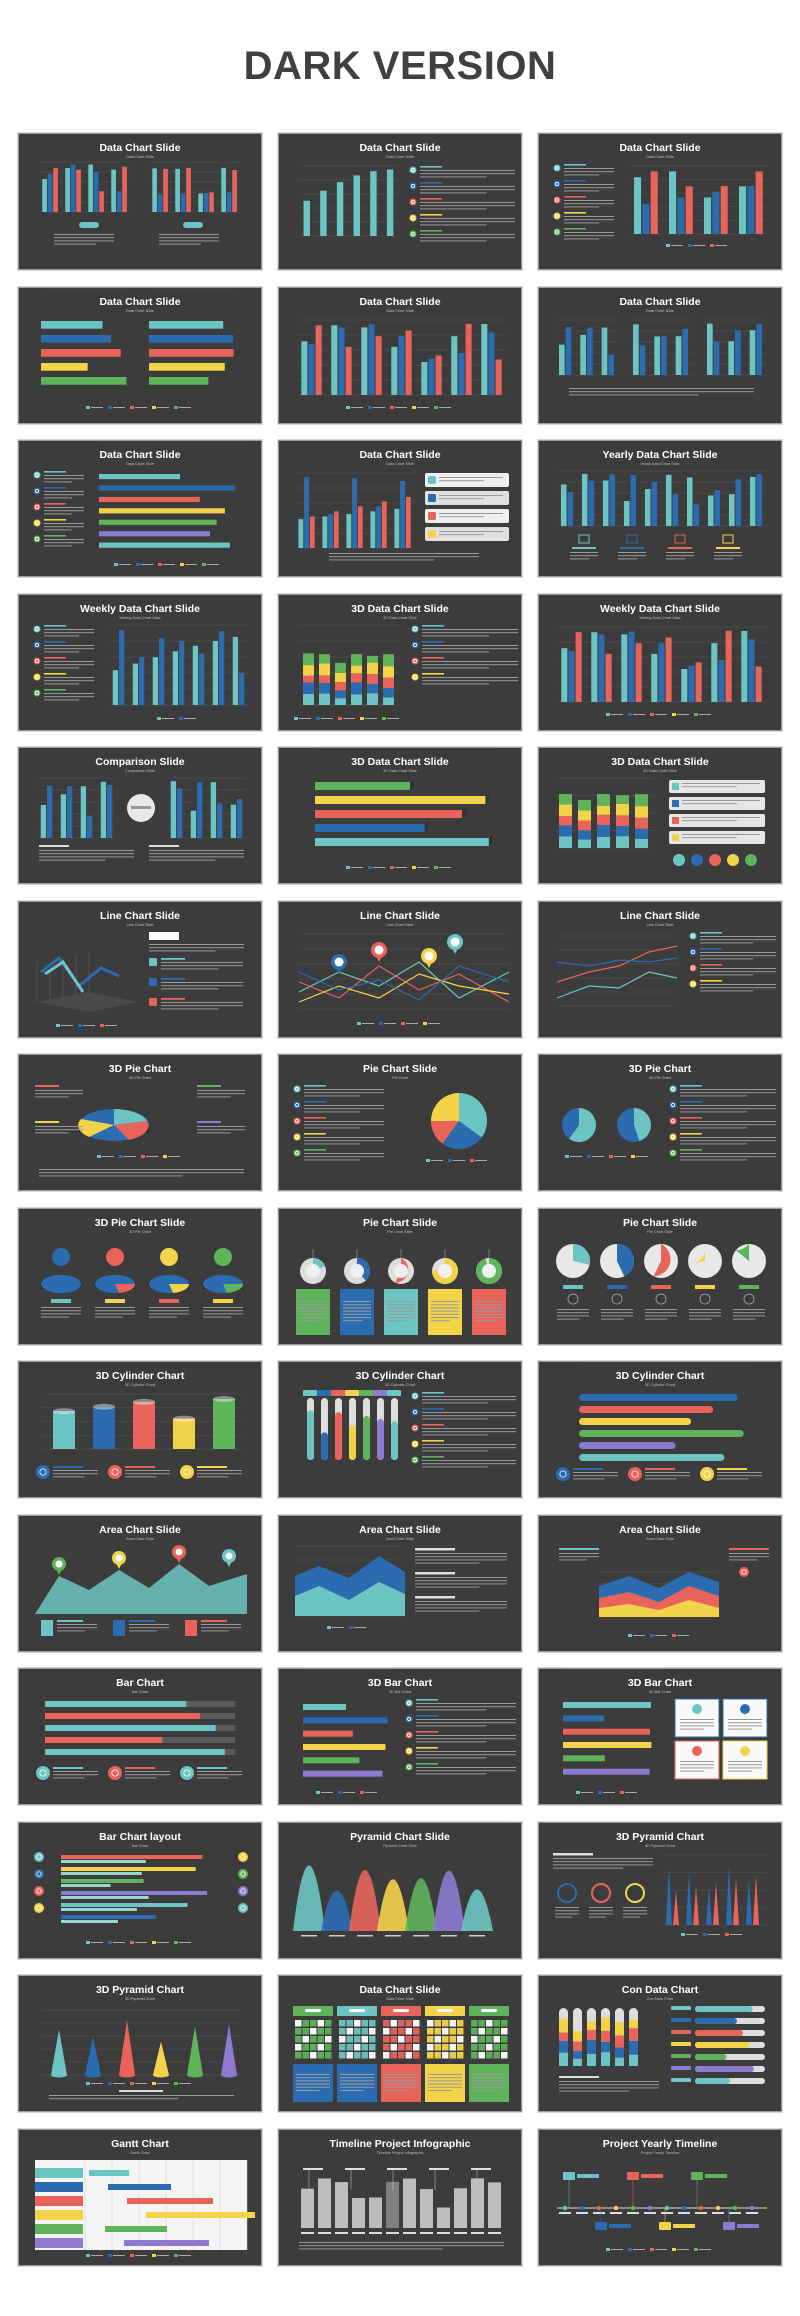 This screenshot has width=800, height=2316. What do you see at coordinates (400, 1890) in the screenshot?
I see `slide-thumbnail: Pyramid Chart Slide Pyramid Chart Slide` at bounding box center [400, 1890].